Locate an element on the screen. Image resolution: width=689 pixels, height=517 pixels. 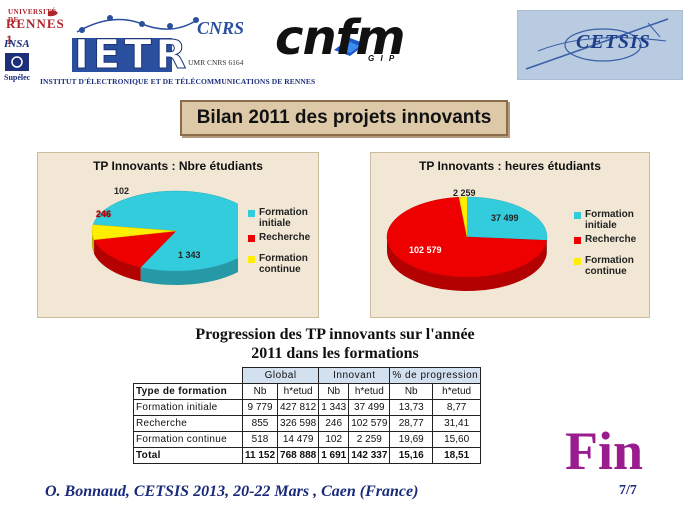
slide-title: Bilan 2011 des projets innovants is located at coordinates (344, 118).